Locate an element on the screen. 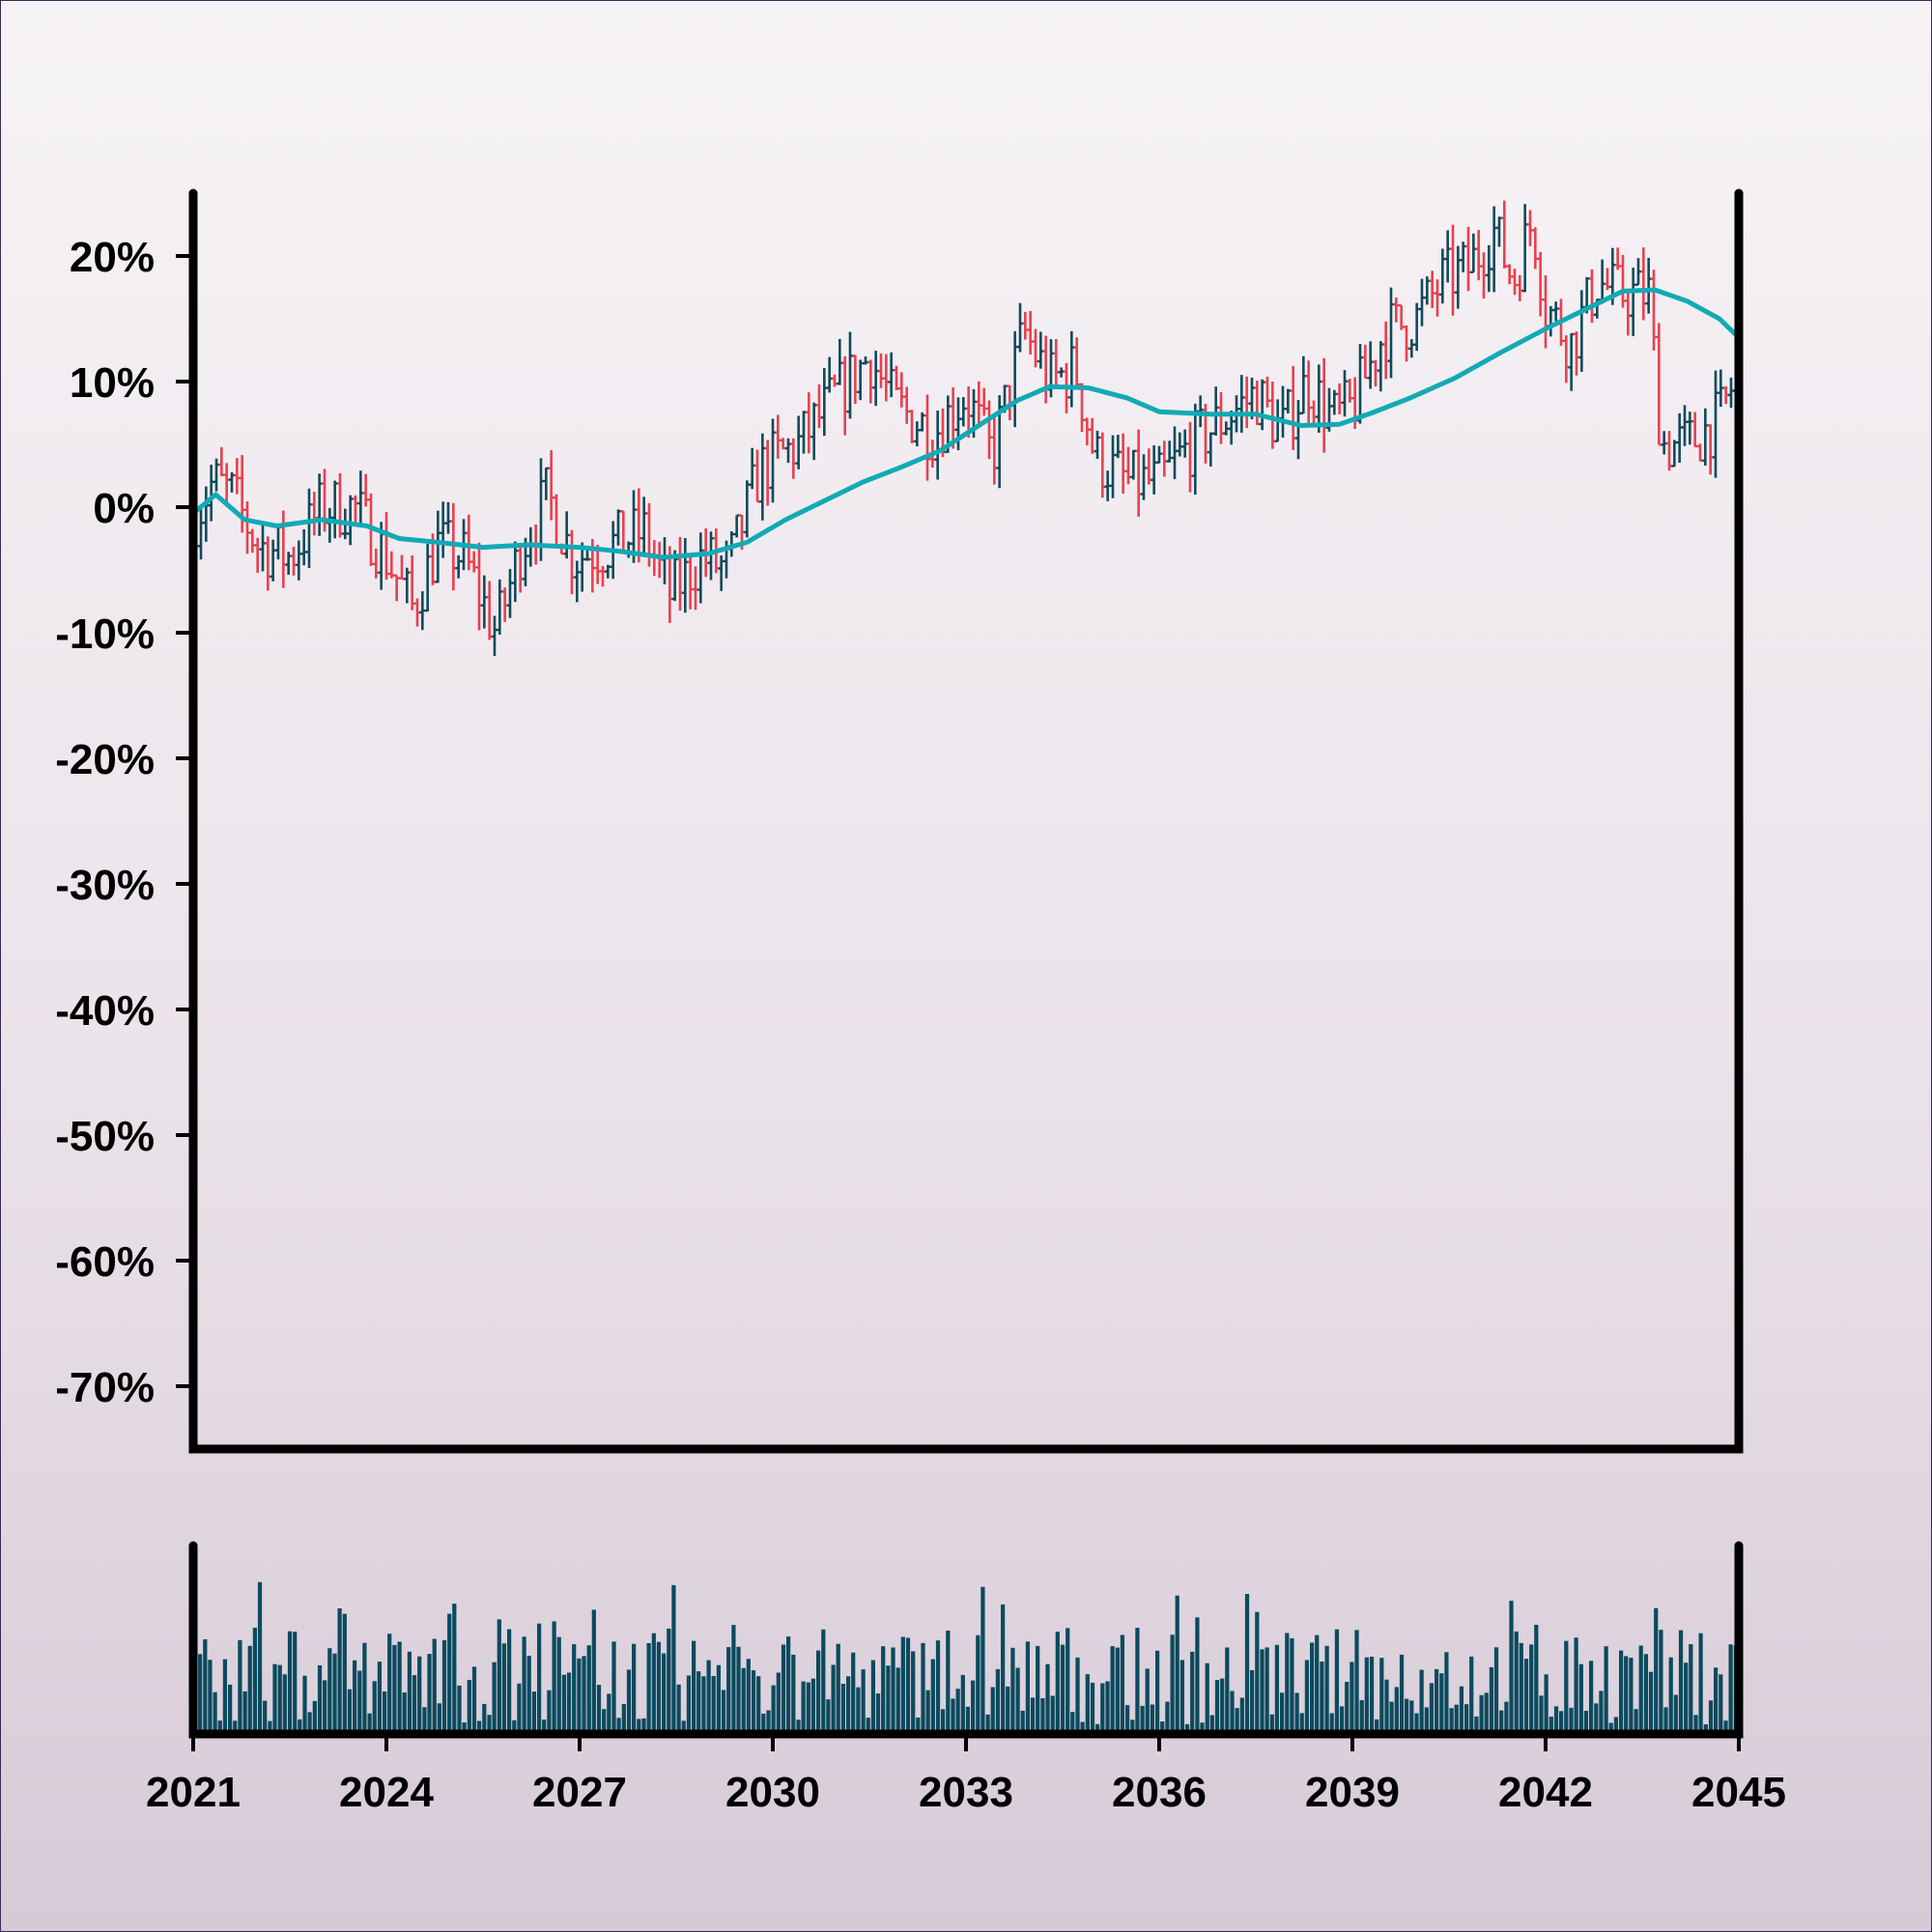  x-tick-label: 2042 is located at coordinates (1545, 1792).